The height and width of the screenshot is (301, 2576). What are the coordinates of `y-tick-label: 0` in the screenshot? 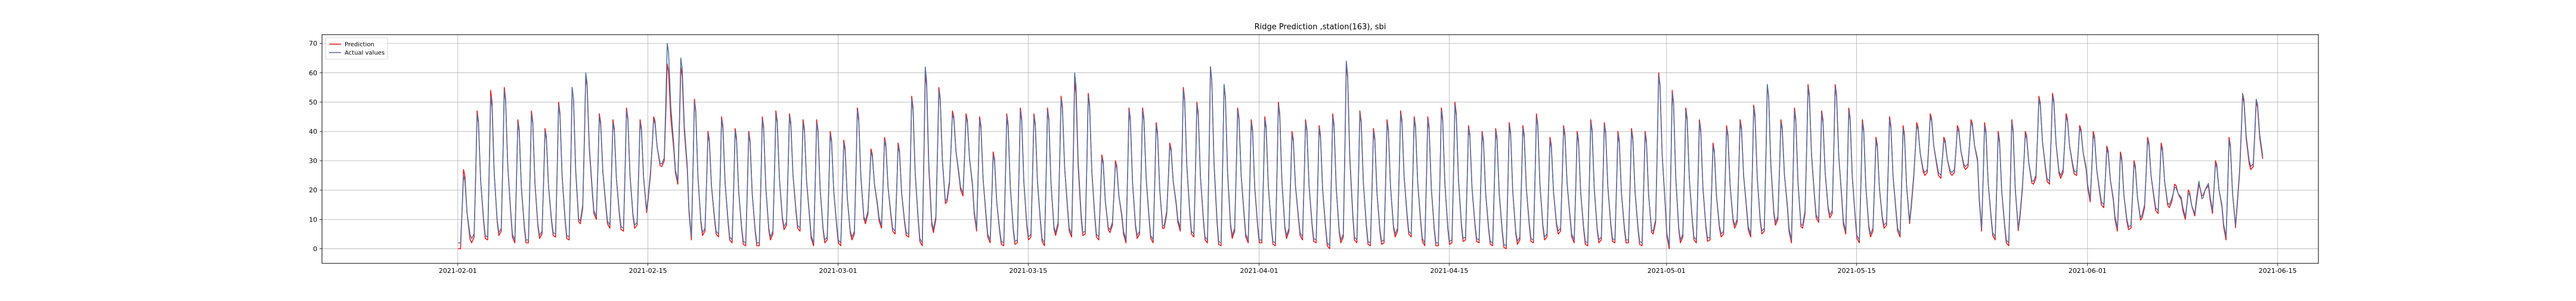 It's located at (315, 249).